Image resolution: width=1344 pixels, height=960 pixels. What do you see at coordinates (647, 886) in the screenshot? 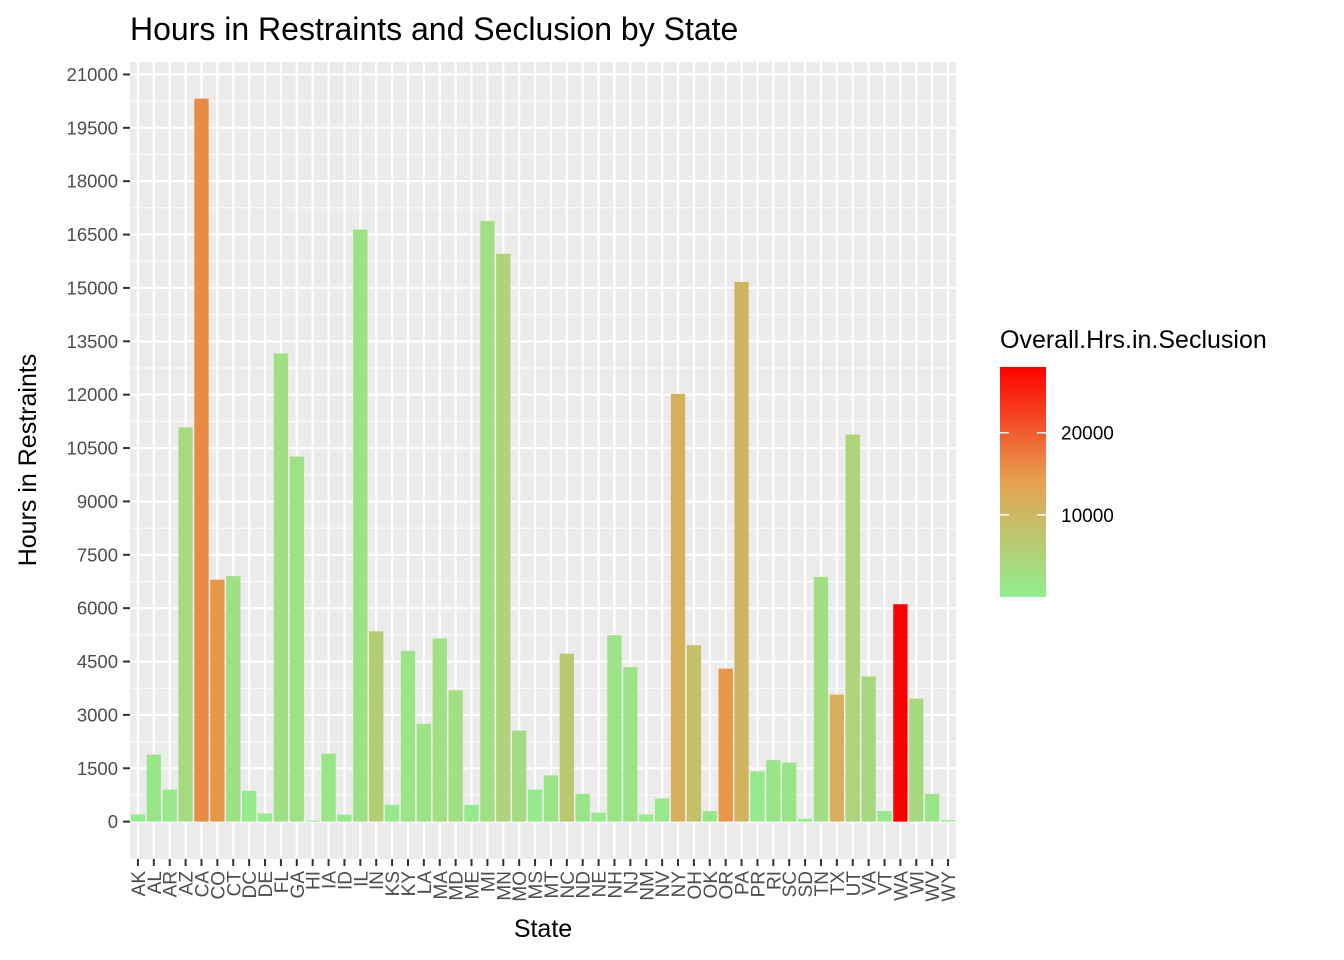
I see `x-tick-label-nm: NM` at bounding box center [647, 886].